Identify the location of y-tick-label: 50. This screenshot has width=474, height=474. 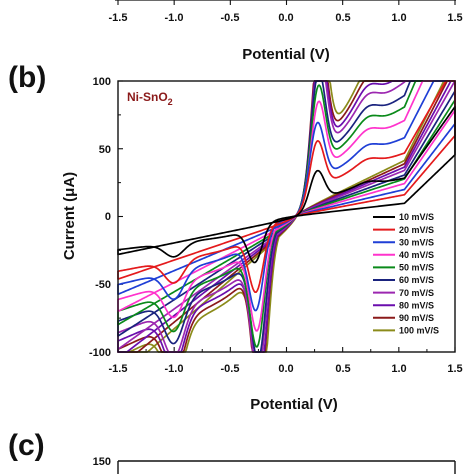
(105, 150).